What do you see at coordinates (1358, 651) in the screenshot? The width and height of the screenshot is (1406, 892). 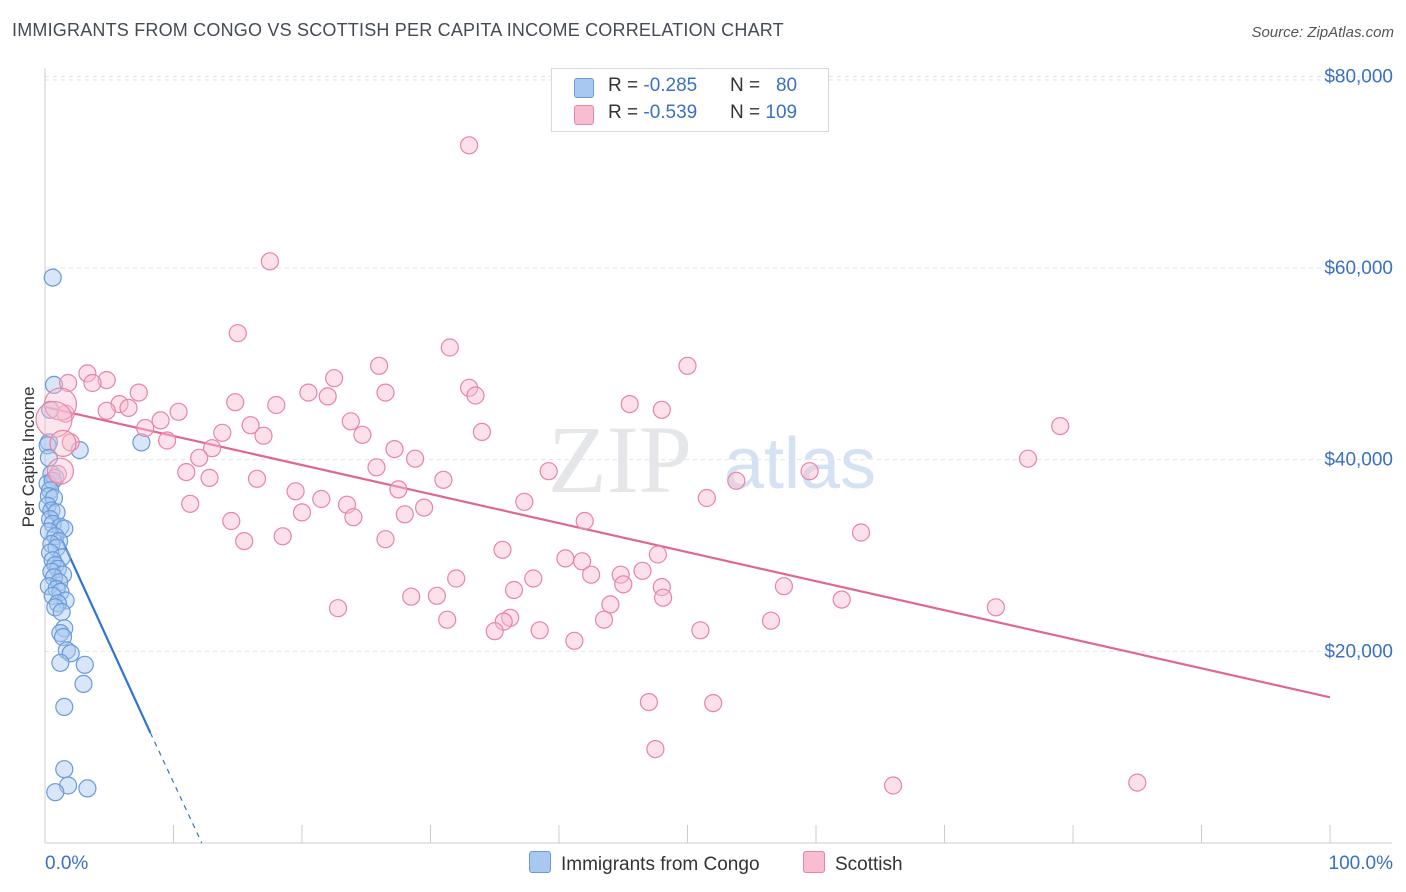 I see `y-tick-label: $20,000` at bounding box center [1358, 651].